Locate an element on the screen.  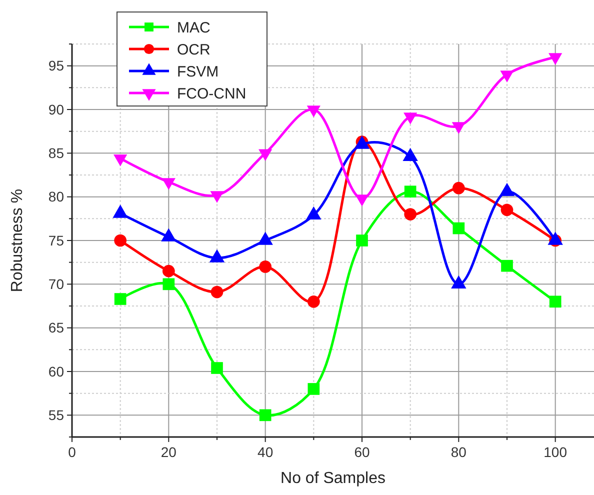
legend-label: FCO-CNN is located at coordinates (211, 93).